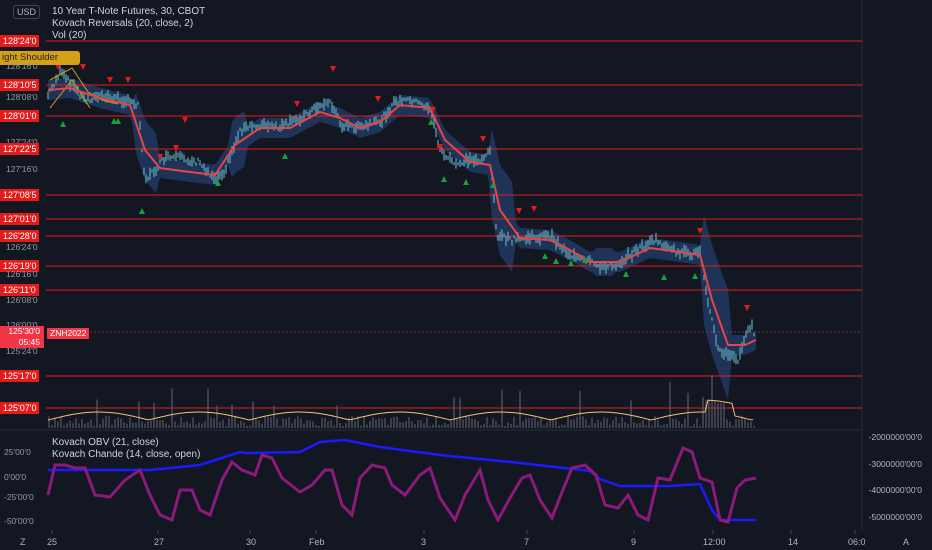  What do you see at coordinates (20, 219) in the screenshot?
I see `price-level-tag: 127'01'0` at bounding box center [20, 219].